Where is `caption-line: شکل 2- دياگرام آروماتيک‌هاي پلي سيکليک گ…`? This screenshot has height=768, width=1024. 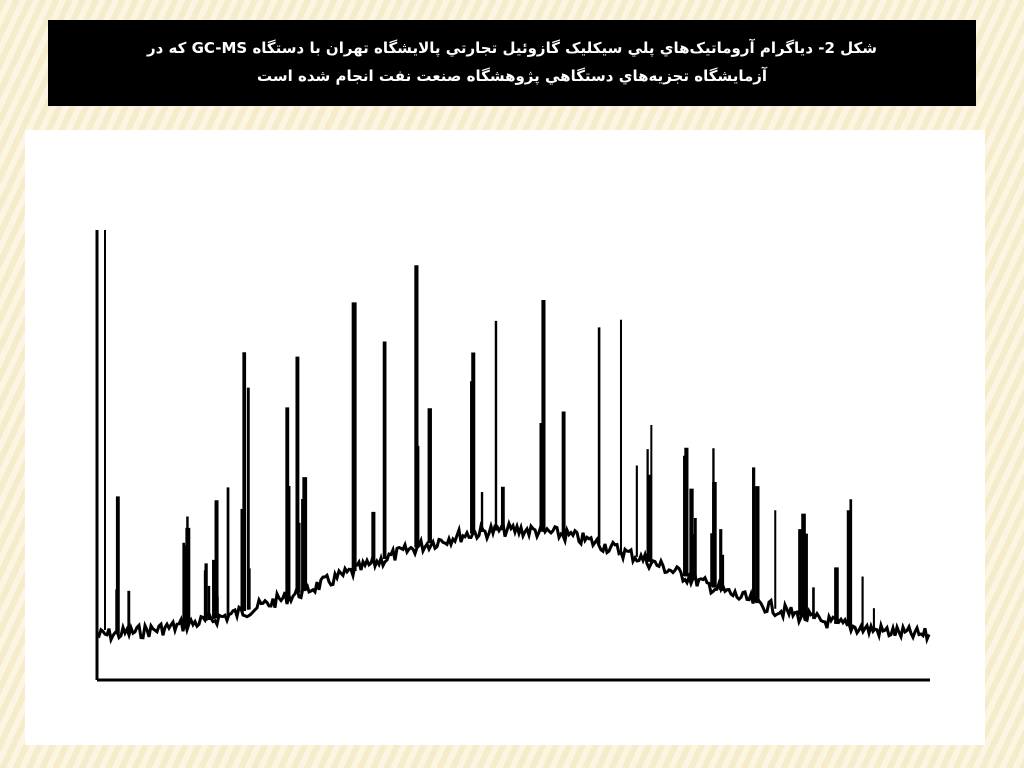 caption-line: شکل 2- دياگرام آروماتيک‌هاي پلي سيکليک گ… is located at coordinates (511, 48).